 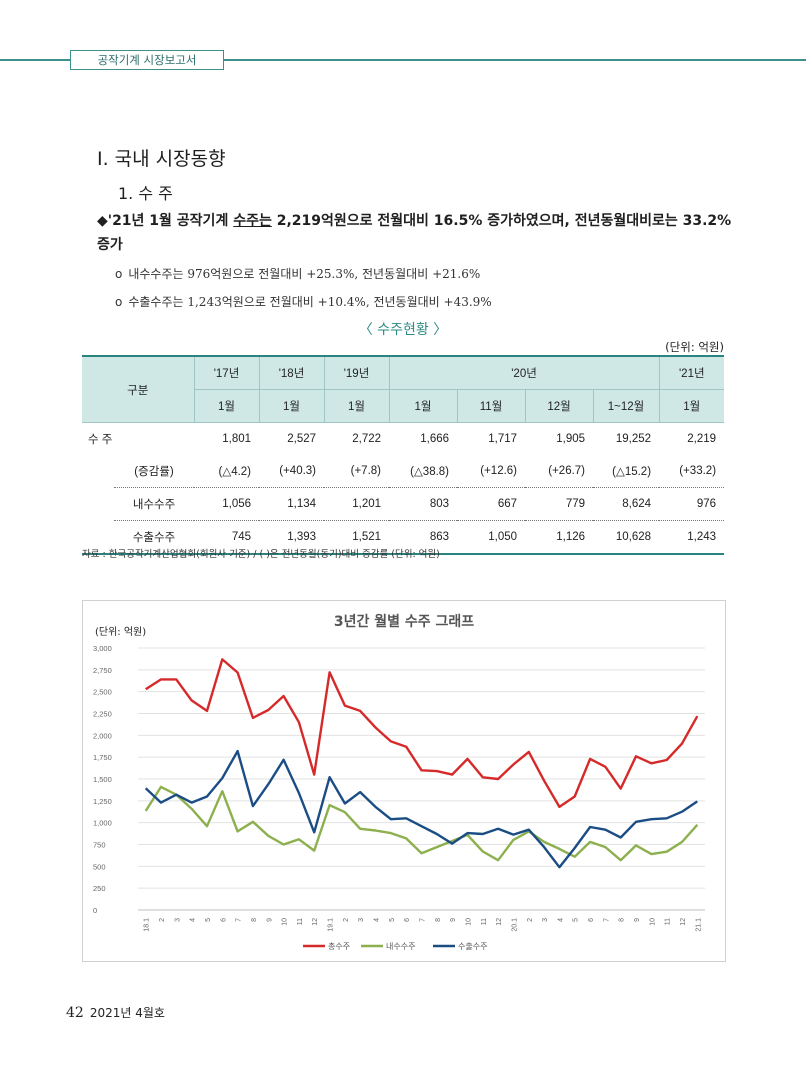 What do you see at coordinates (226, 373) in the screenshot?
I see `year-header: '17년` at bounding box center [226, 373].